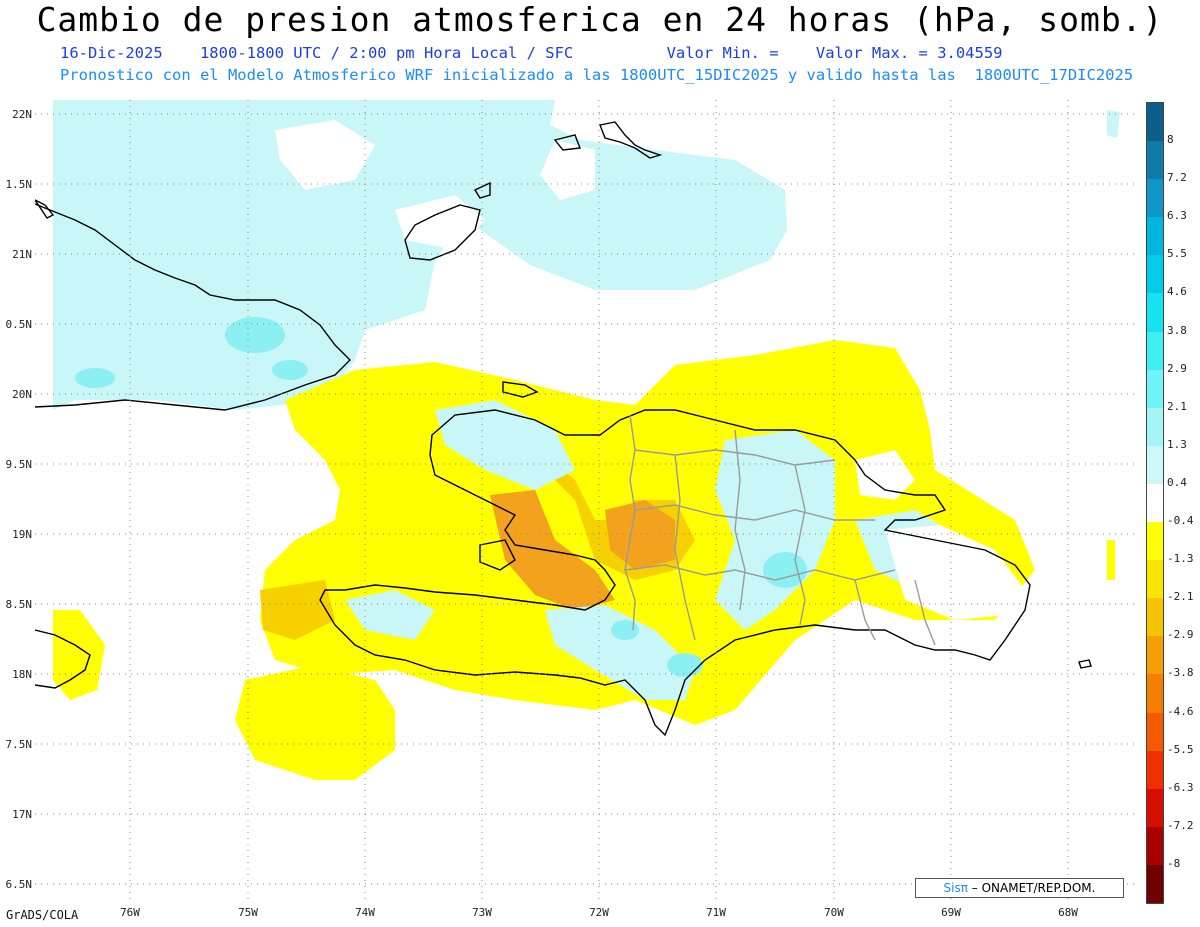 Image resolution: width=1200 pixels, height=927 pixels. I want to click on lat-label: 17N, so click(22, 814).